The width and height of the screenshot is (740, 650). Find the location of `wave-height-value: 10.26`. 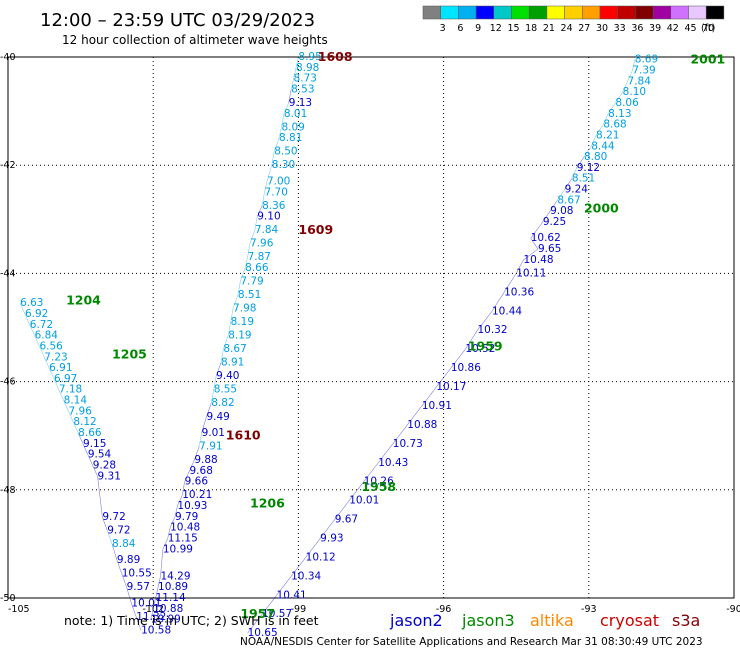

wave-height-value: 10.26 is located at coordinates (379, 482).